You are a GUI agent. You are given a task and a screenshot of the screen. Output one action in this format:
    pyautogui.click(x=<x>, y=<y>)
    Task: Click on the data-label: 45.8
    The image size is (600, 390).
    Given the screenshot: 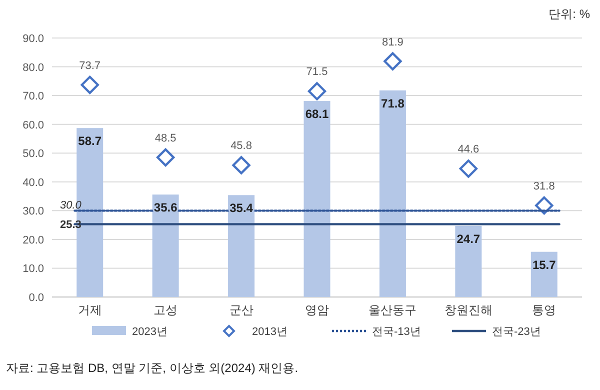 What is the action you would take?
    pyautogui.click(x=241, y=146)
    